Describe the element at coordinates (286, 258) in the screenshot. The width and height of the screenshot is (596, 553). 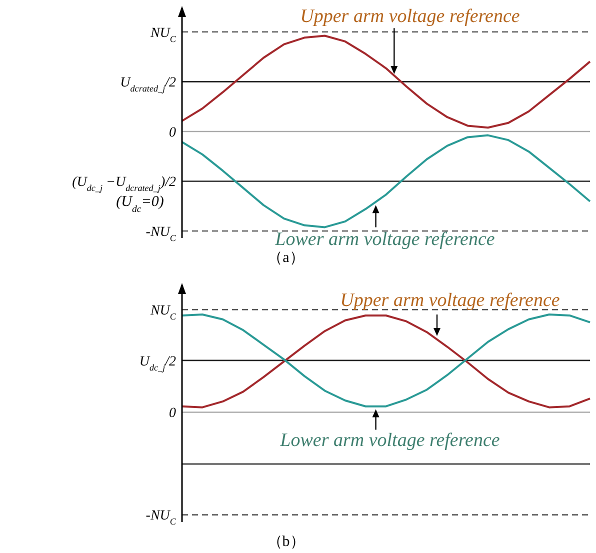
I see `text: （a）` at that location.